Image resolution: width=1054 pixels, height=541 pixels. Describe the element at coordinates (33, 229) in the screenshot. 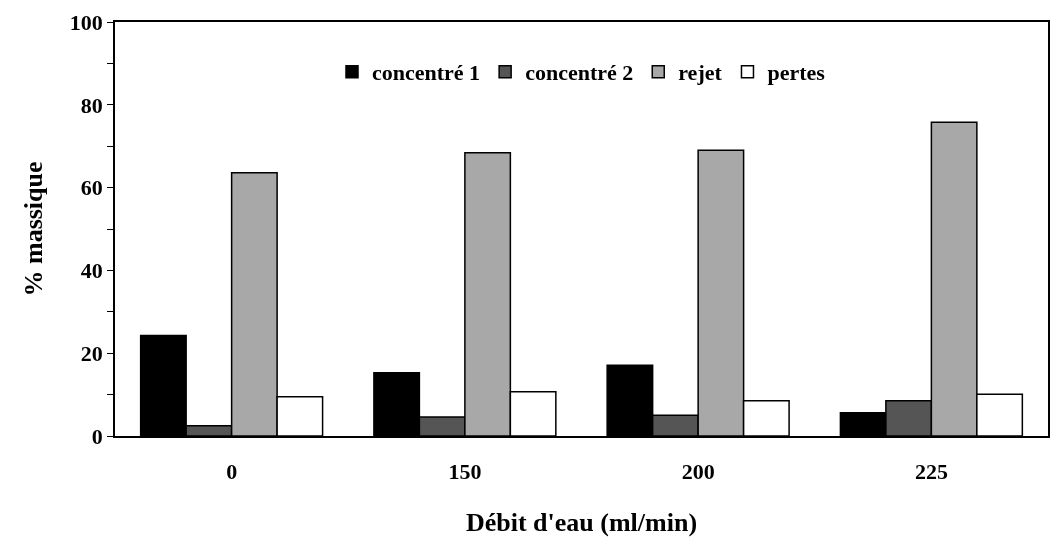

I see `y-axis-title: % massique` at that location.